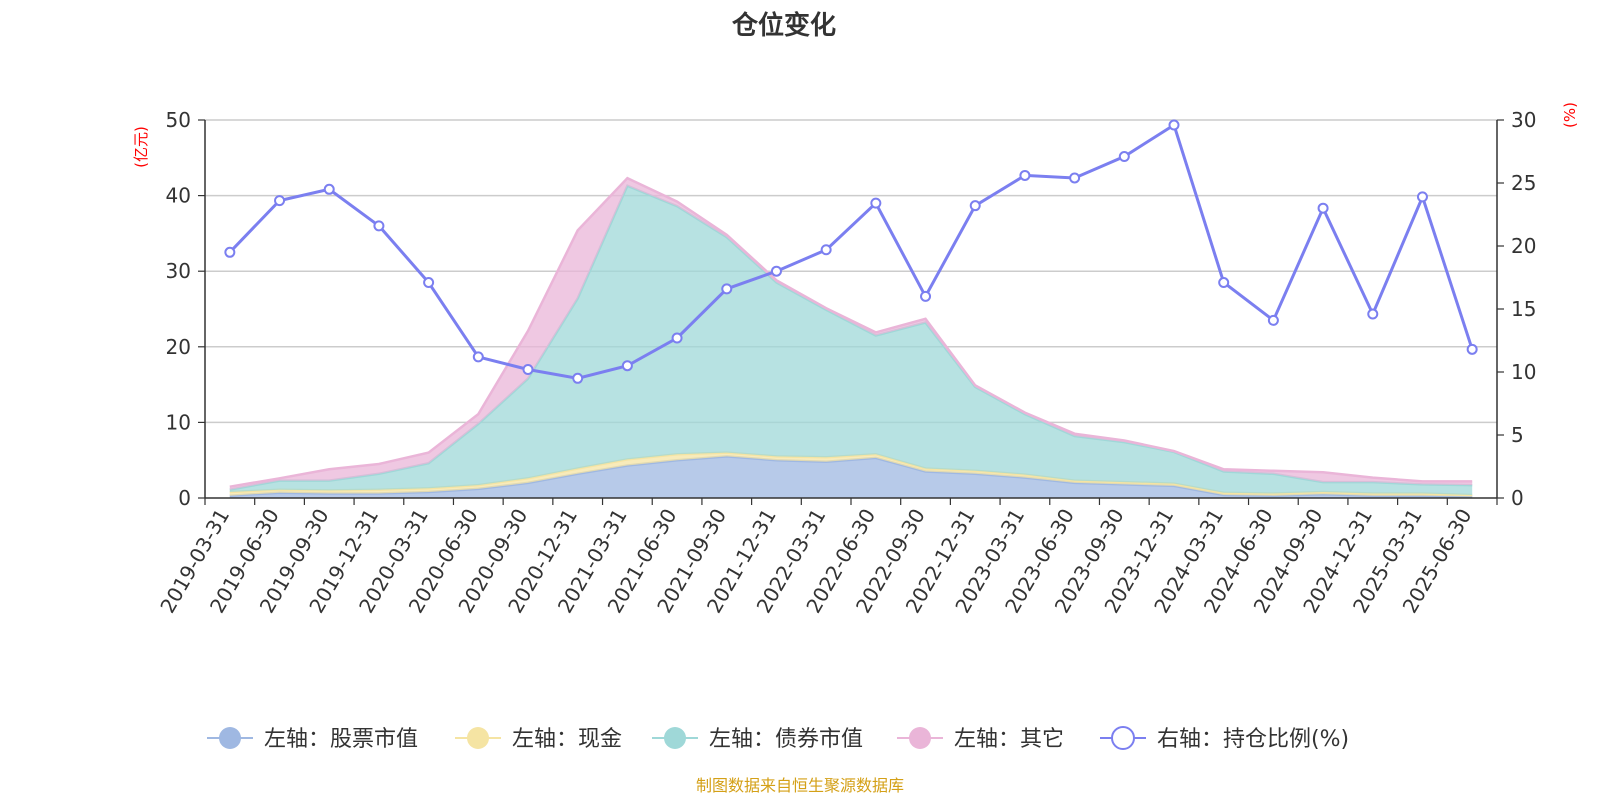  I want to click on legend: 左轴：股票市值 左轴：现金 左轴：债券市值 左轴：其它 右轴：持仓比例(%), so click(778, 739).